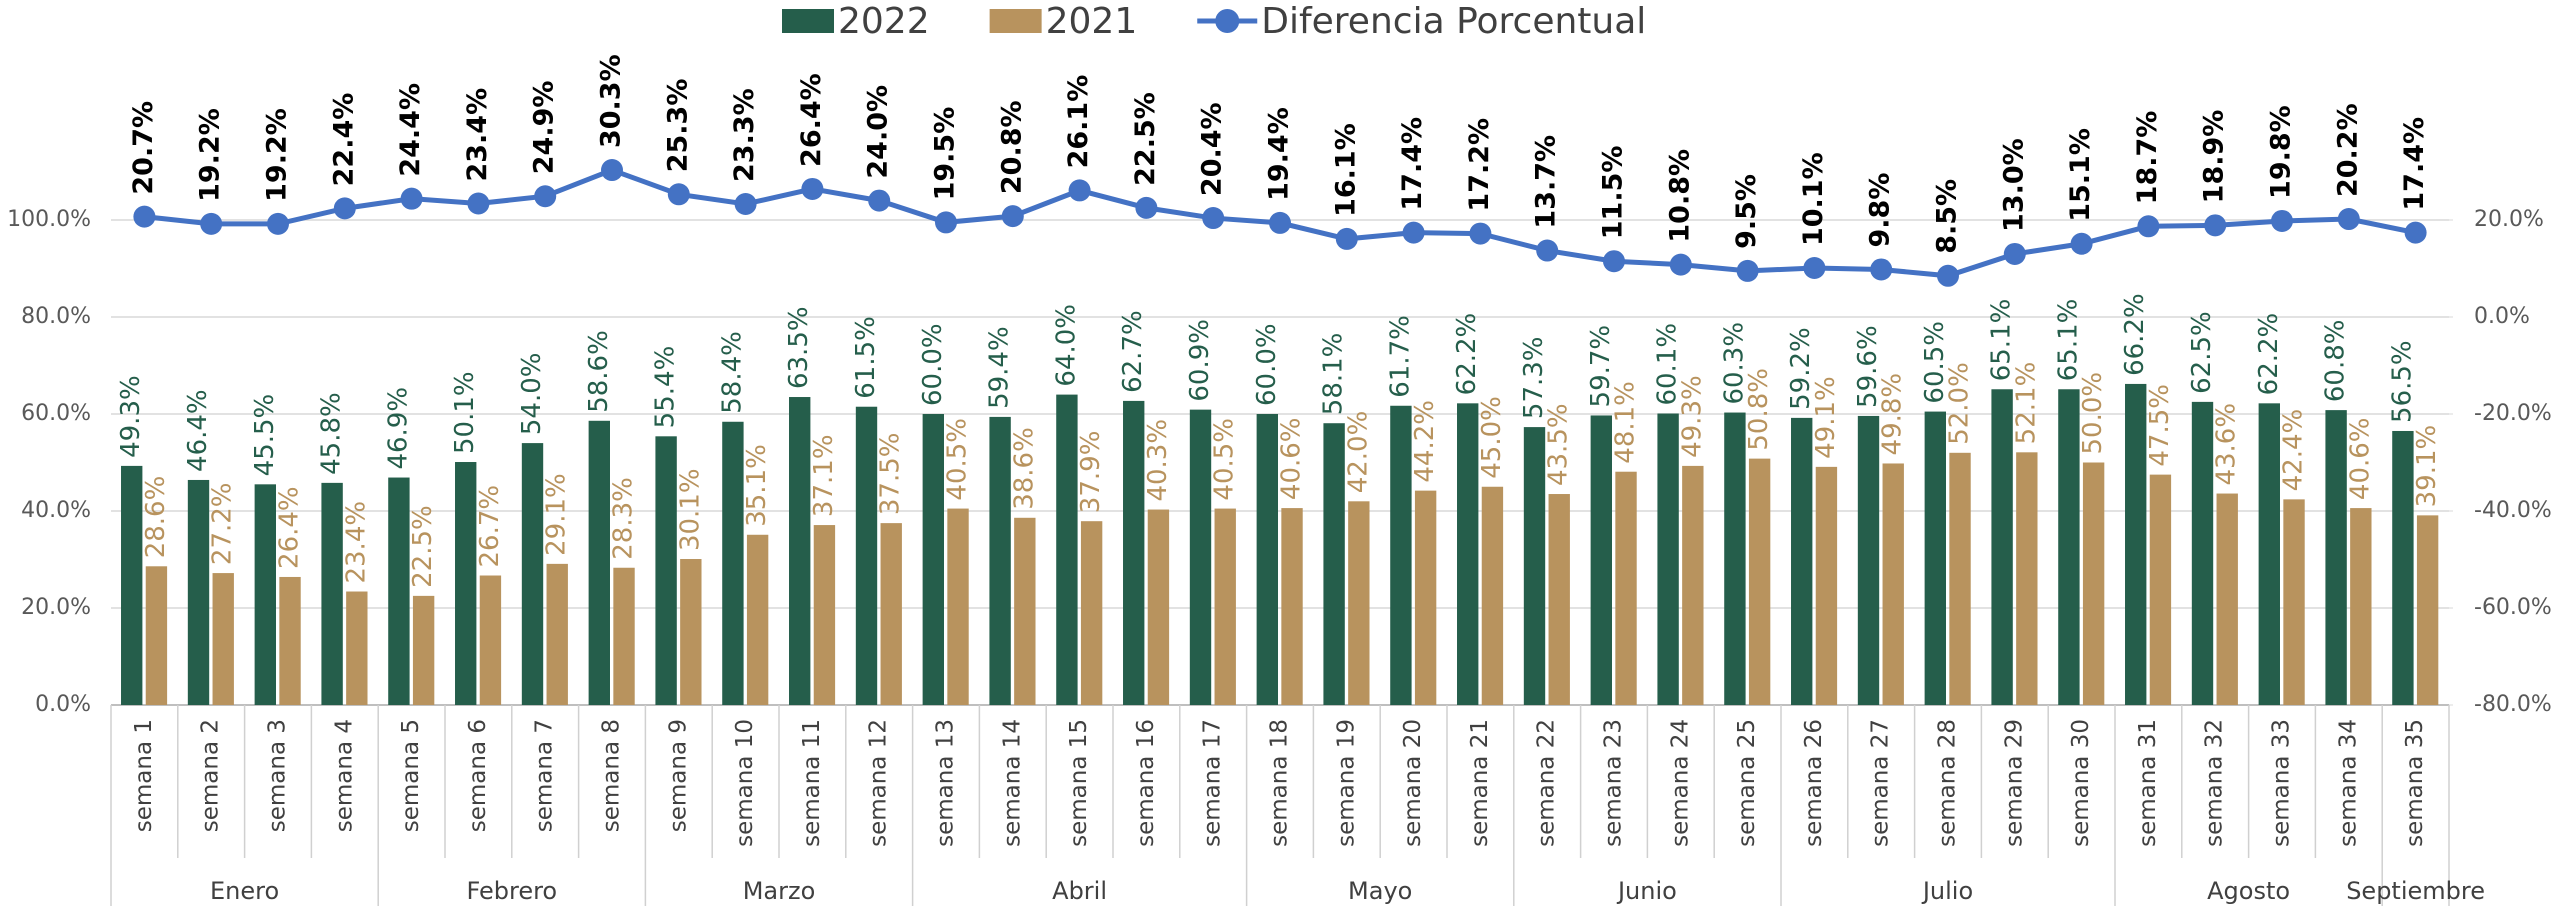 The image size is (2560, 906). Describe the element at coordinates (666, 387) in the screenshot. I see `bar-value-label: 55.4%` at that location.